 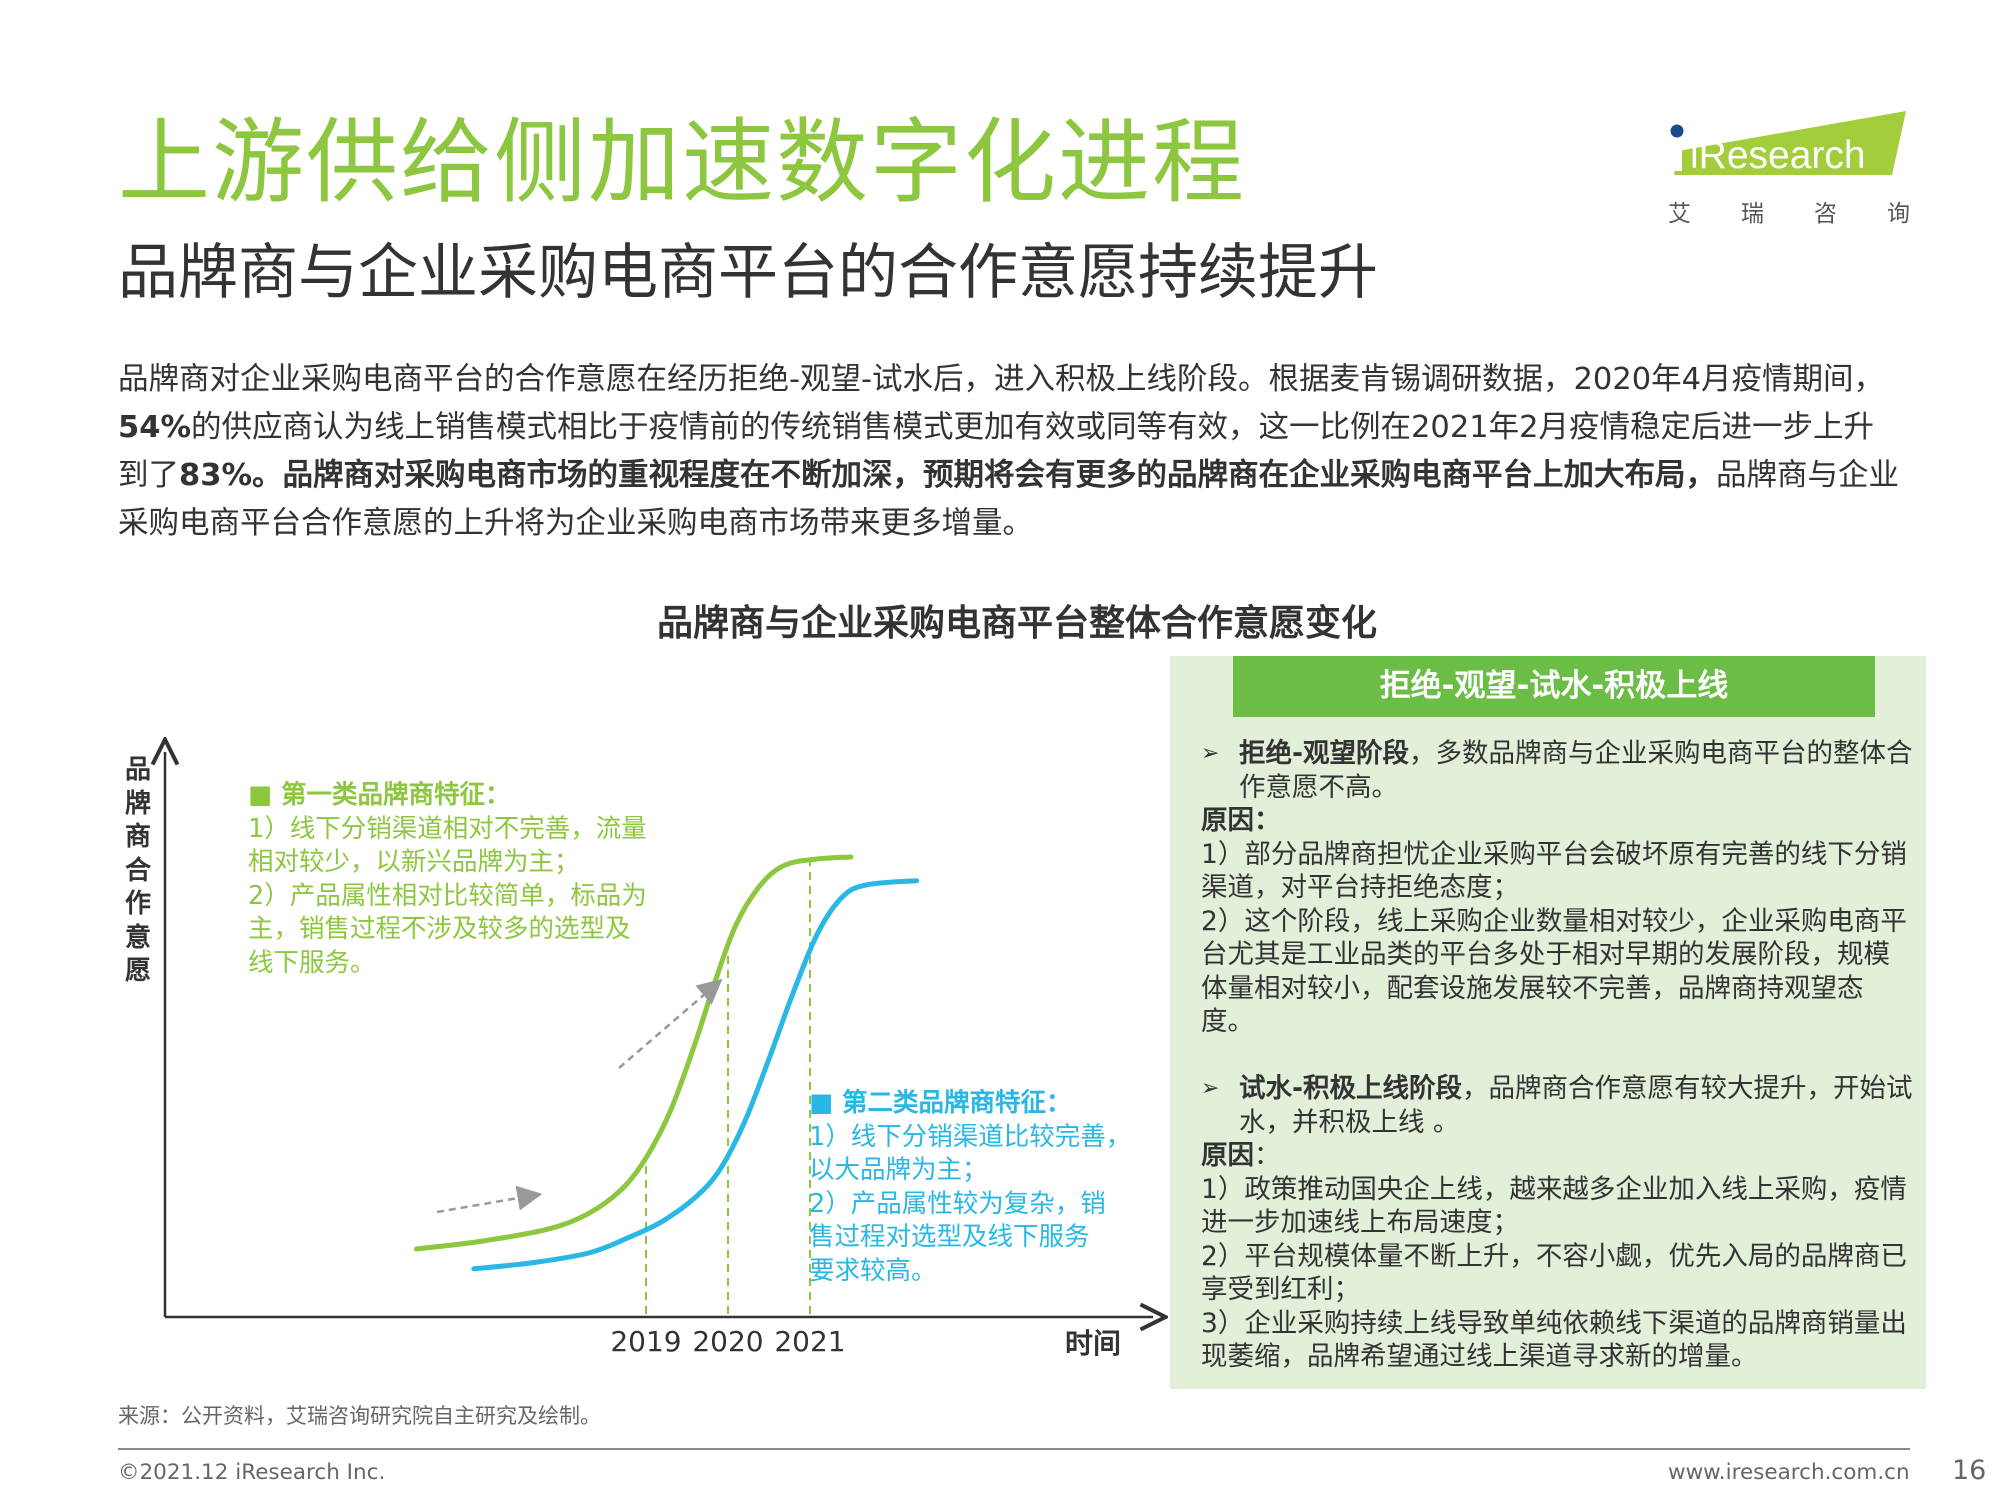 What do you see at coordinates (1677, 156) in the screenshot?
I see `logo-i-stem` at bounding box center [1677, 156].